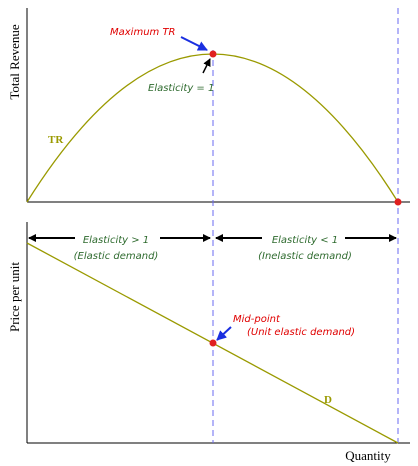 This screenshot has height=466, width=418. I want to click on curve-label: TR, so click(56, 140).